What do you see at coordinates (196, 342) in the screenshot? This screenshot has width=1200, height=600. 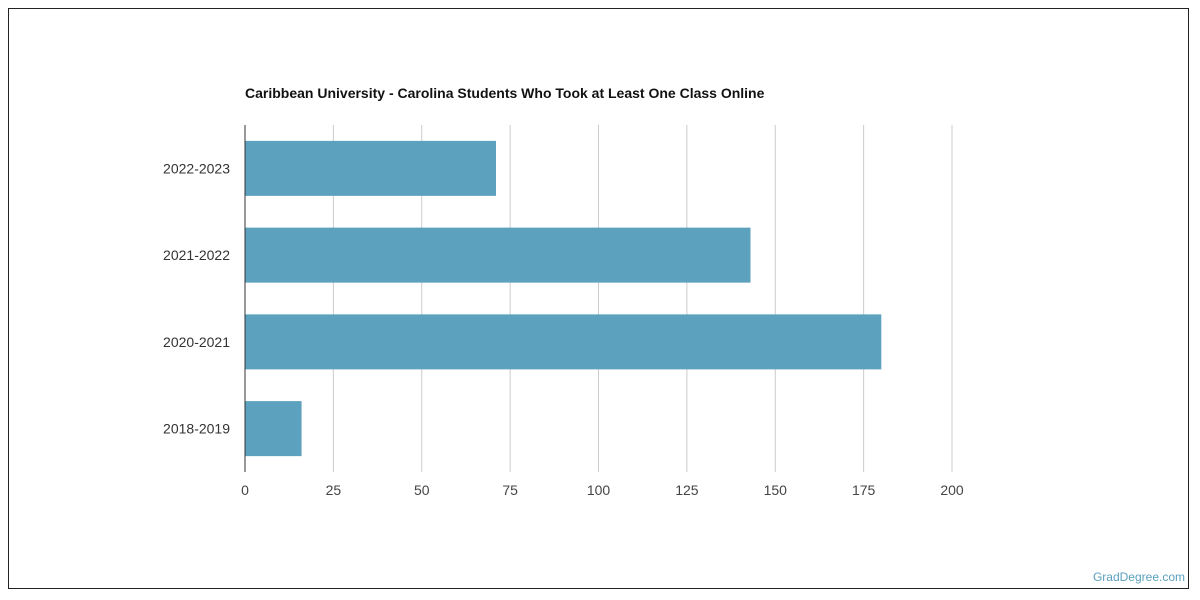 I see `category-label: 2020-2021` at bounding box center [196, 342].